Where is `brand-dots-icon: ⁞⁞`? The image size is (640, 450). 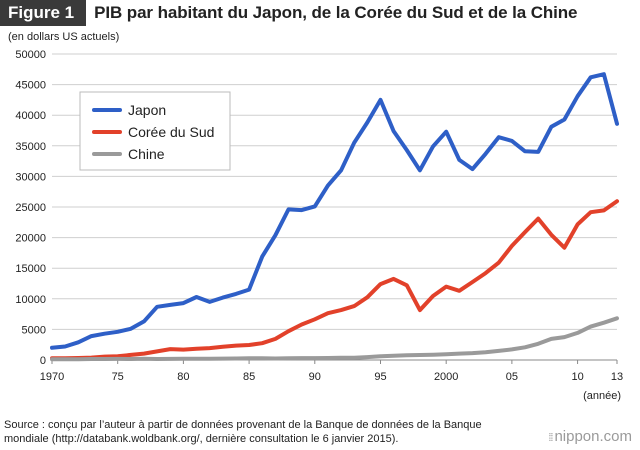
brand-dots-icon: ⁞⁞ is located at coordinates (550, 438).